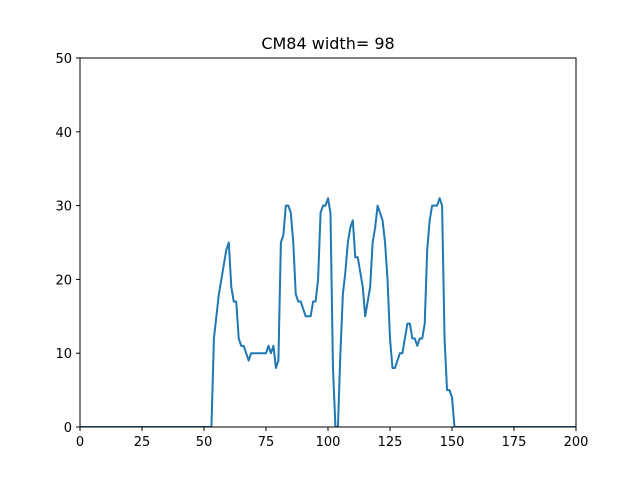 This screenshot has width=640, height=480. I want to click on x-tick-label: 100, so click(328, 442).